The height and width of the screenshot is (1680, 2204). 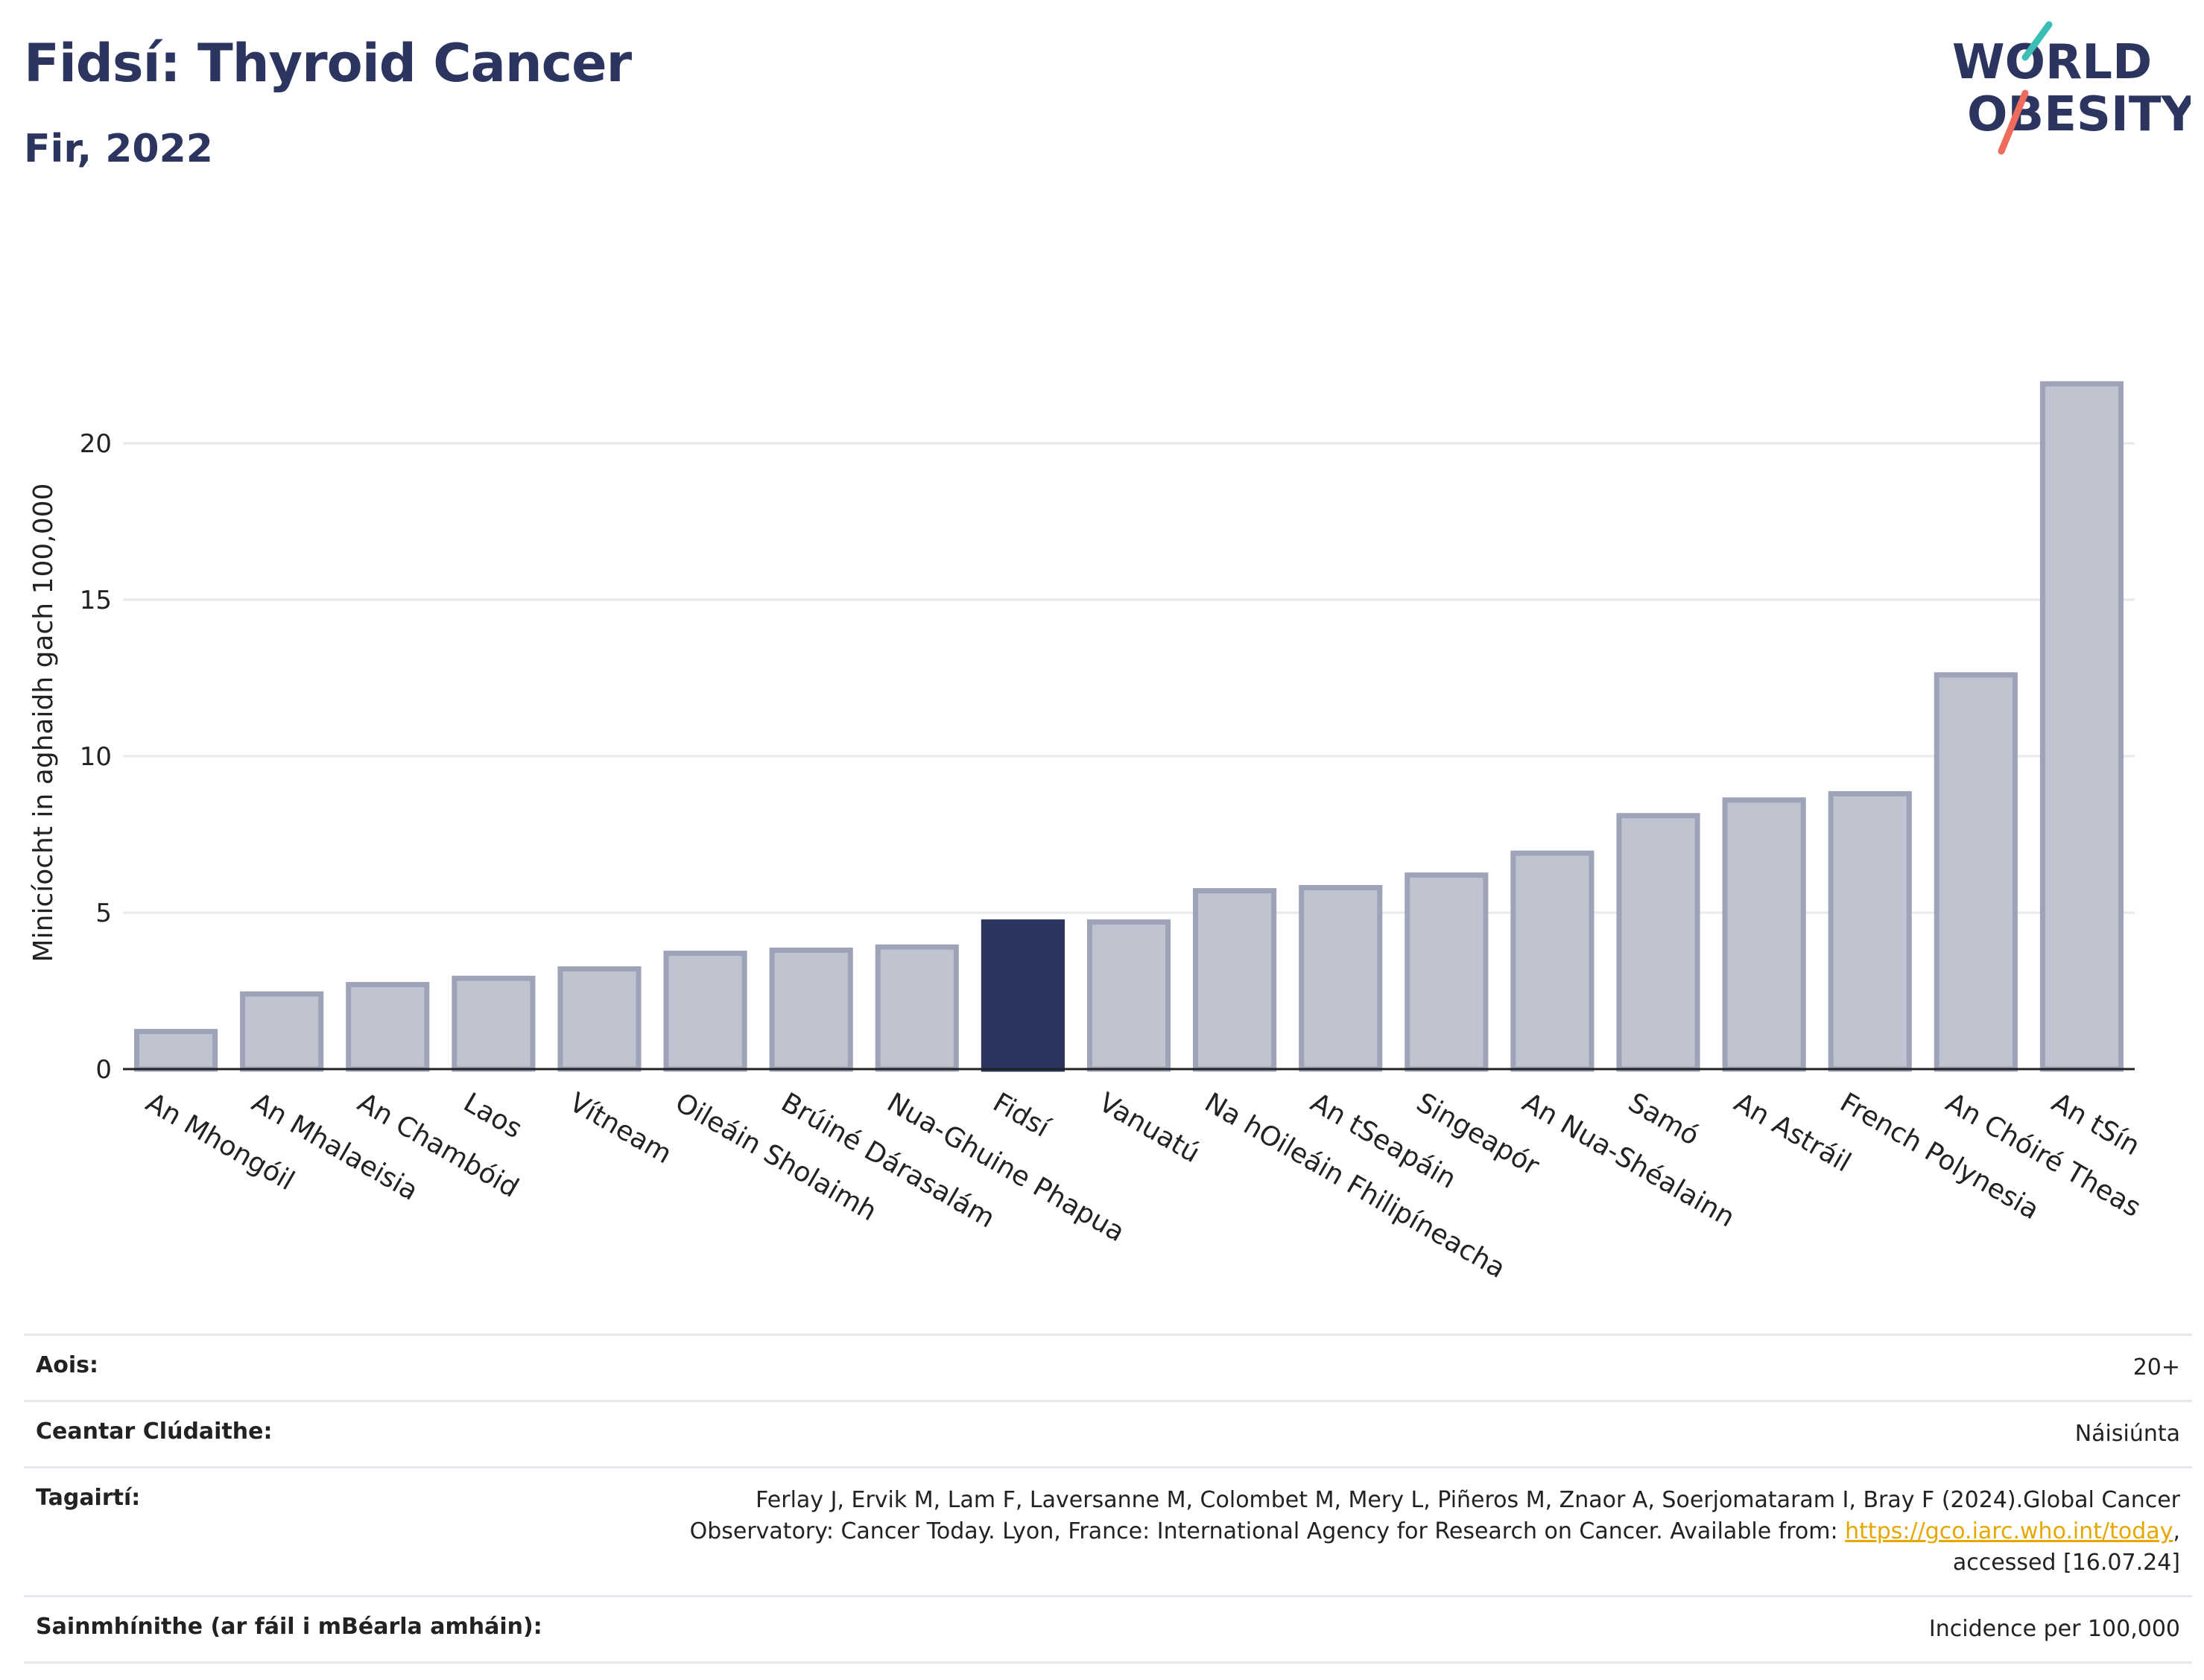 I want to click on definitions-value: Incidence per 100,000, so click(x=2054, y=1629).